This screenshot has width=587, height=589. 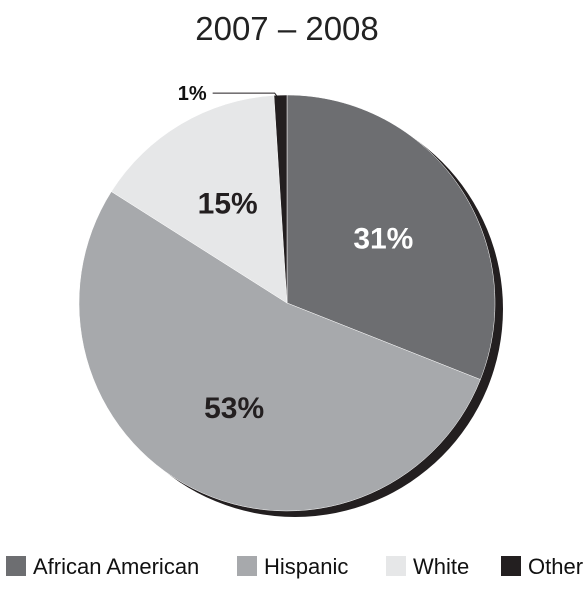 I want to click on legend-item-hispanic: Hispanic, so click(x=292, y=566).